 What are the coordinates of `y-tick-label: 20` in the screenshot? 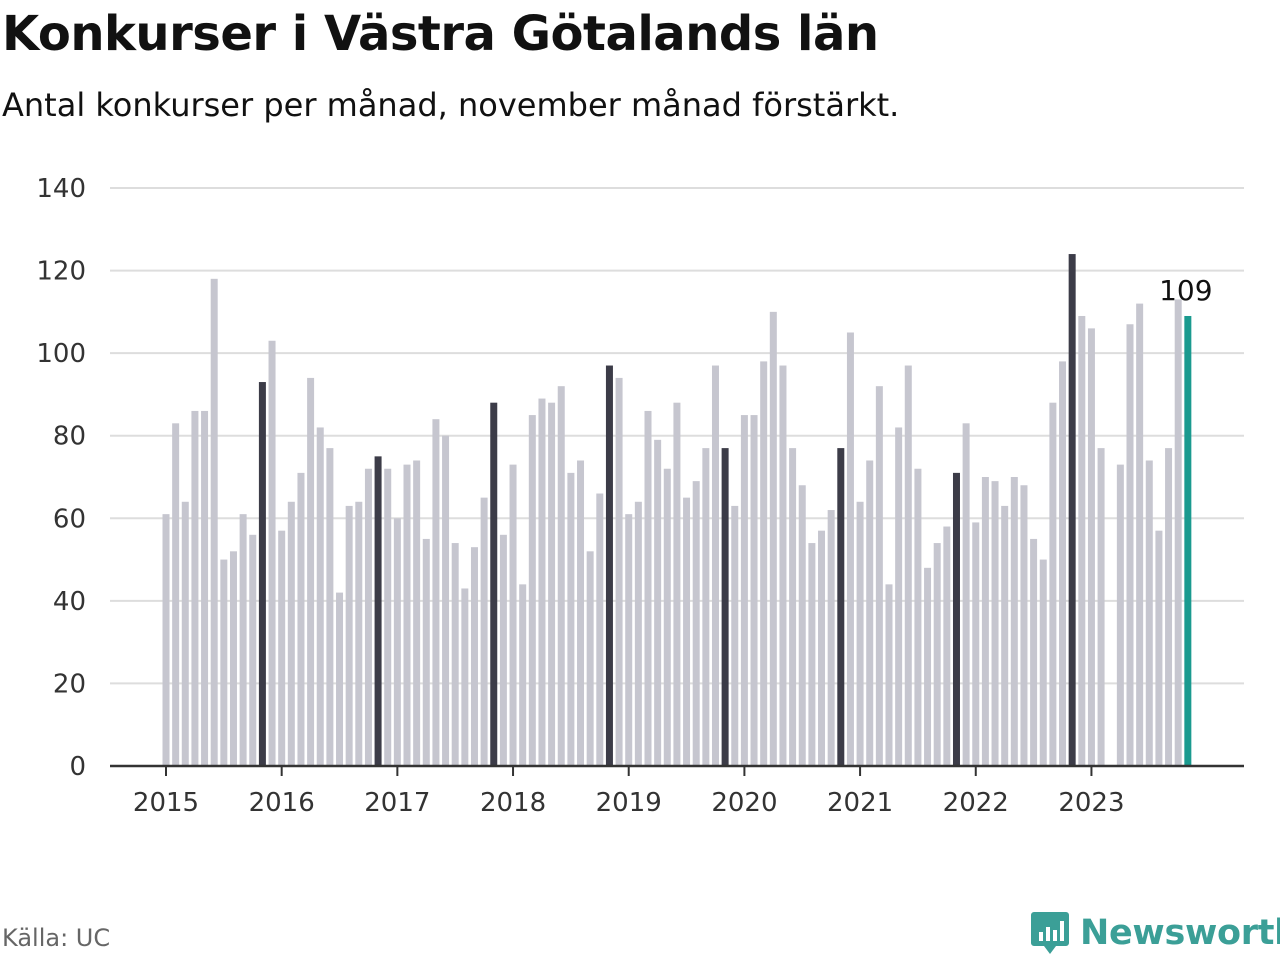 It's located at (69, 684).